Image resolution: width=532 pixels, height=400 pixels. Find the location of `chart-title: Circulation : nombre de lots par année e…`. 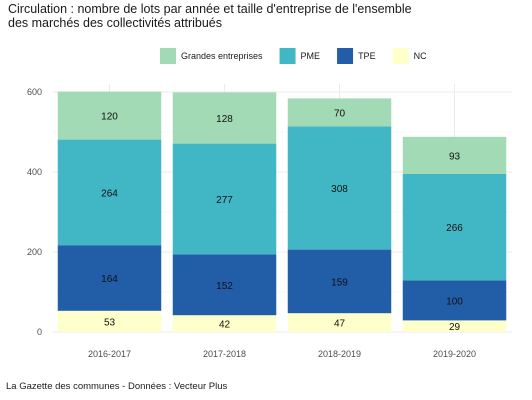

chart-title: Circulation : nombre de lots par année e… is located at coordinates (258, 16).